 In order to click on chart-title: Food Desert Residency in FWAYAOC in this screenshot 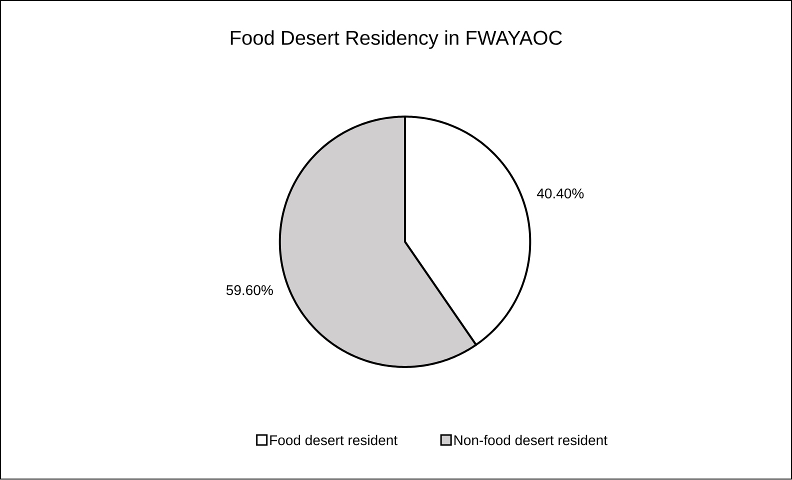, I will do `click(396, 40)`.